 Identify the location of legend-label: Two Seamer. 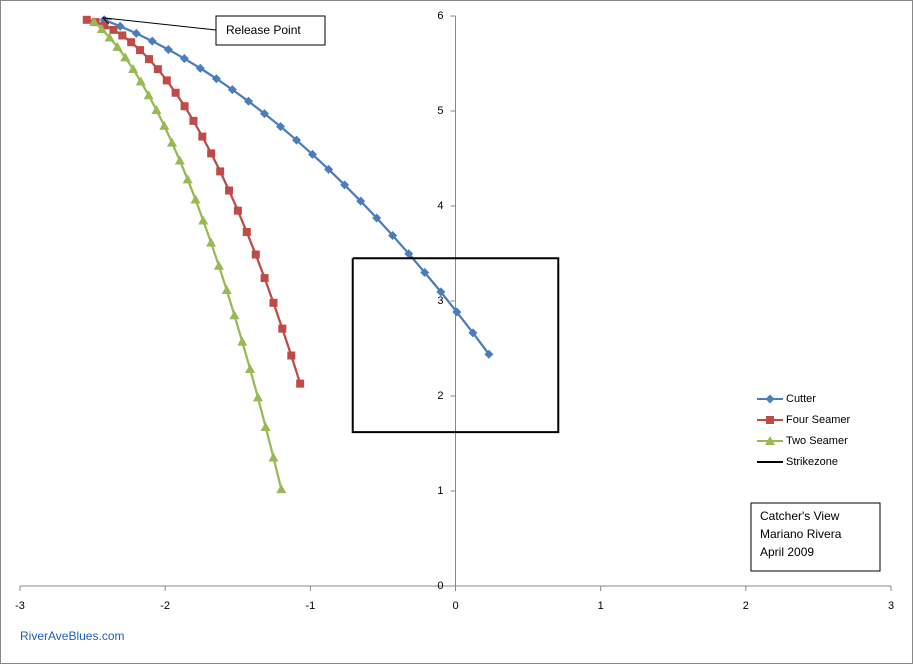
(817, 441).